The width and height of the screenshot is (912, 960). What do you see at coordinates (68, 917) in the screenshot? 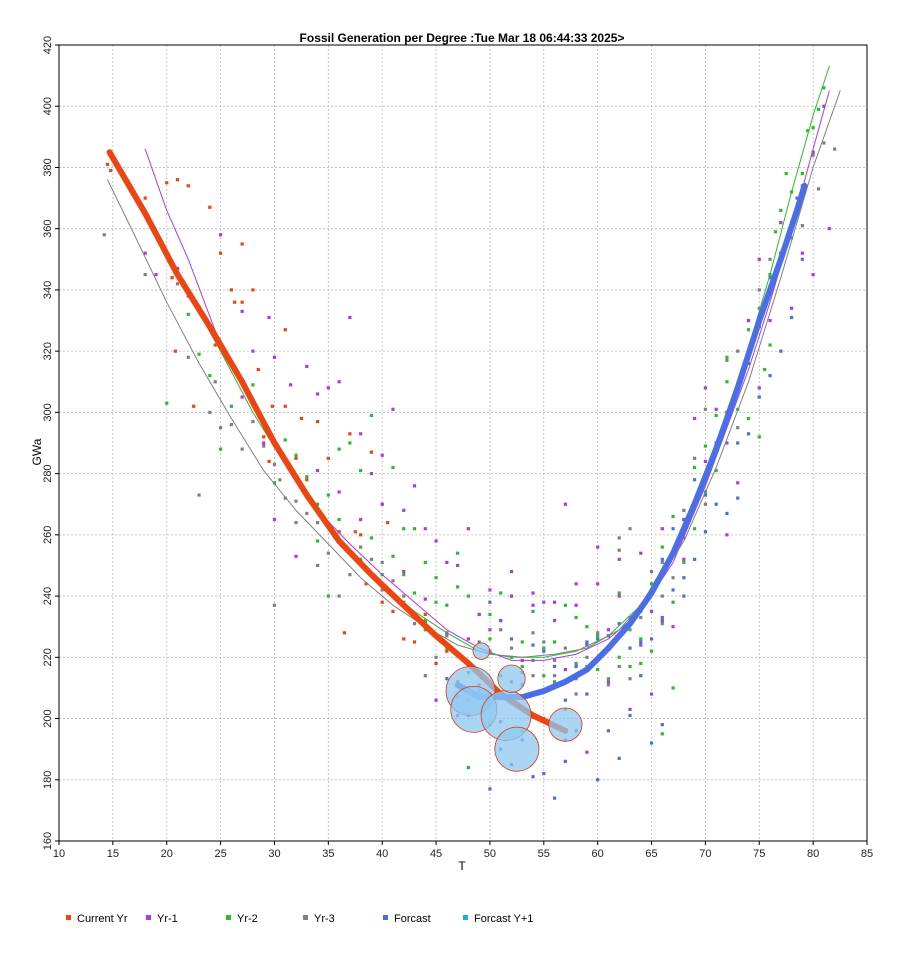
I see `current-yr-legend-marker` at bounding box center [68, 917].